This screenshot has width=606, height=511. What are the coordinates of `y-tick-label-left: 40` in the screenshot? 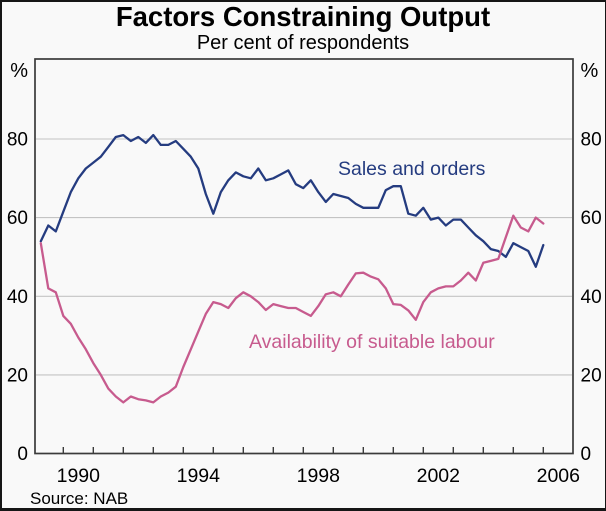 It's located at (17, 297).